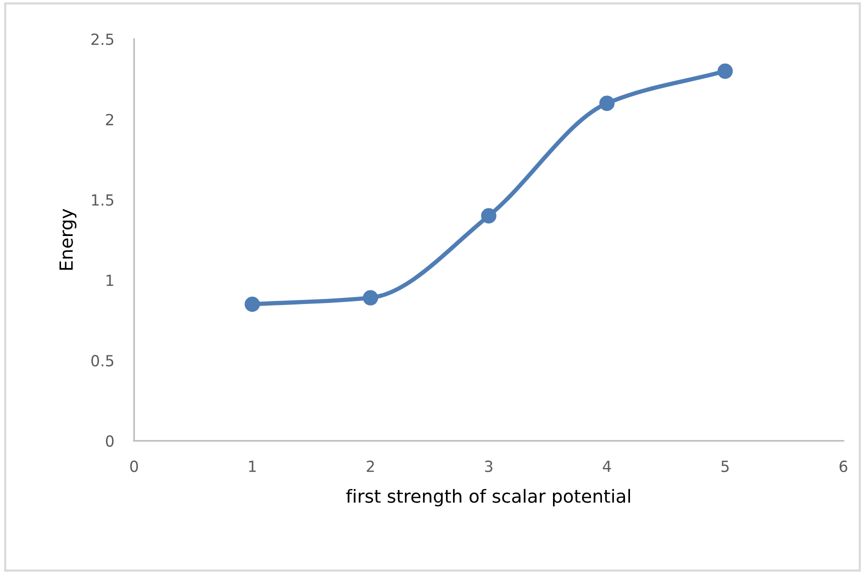  I want to click on x-tick-label: 0, so click(134, 466).